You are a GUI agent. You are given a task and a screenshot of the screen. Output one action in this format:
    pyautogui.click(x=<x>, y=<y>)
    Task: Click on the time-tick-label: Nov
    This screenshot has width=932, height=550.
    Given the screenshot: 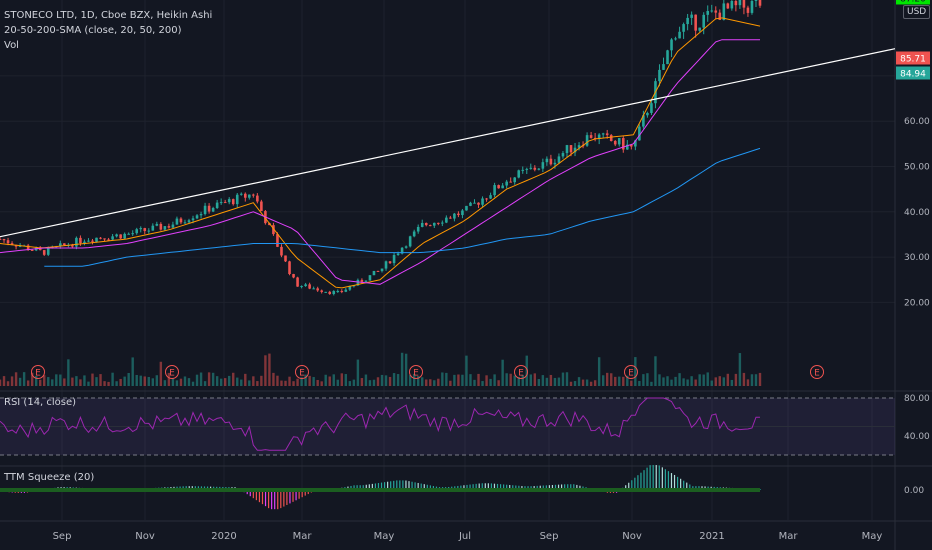 What is the action you would take?
    pyautogui.click(x=145, y=536)
    